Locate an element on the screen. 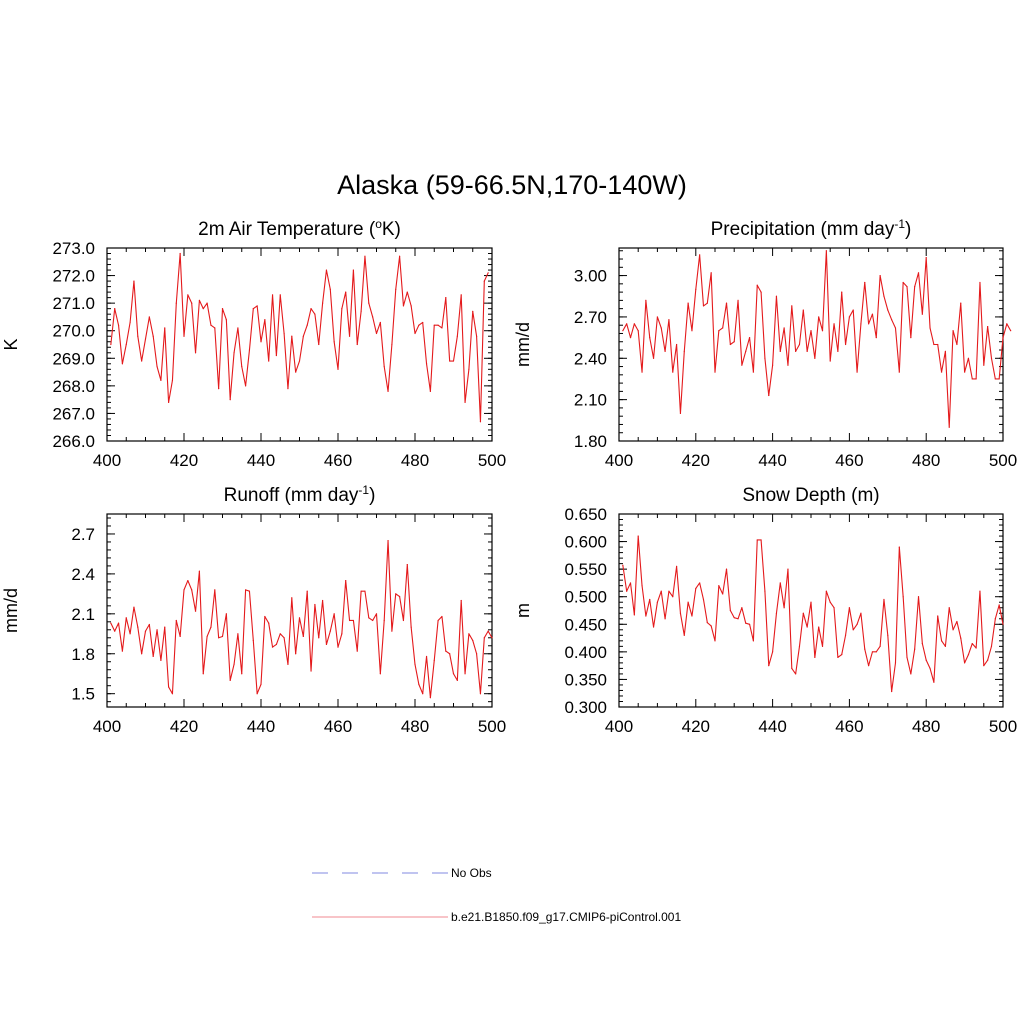  x-tick-label: 500 is located at coordinates (492, 726).